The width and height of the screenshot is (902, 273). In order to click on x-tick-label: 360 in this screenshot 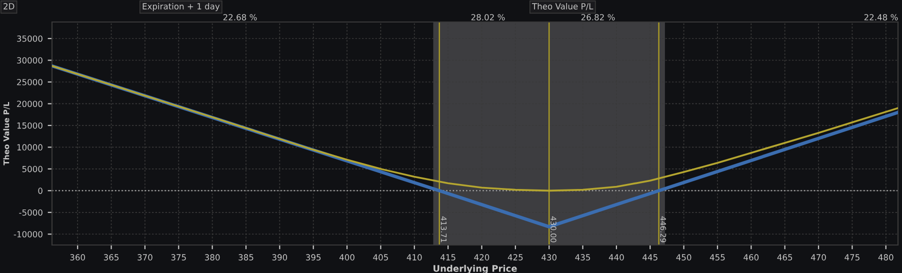, I will do `click(77, 257)`.